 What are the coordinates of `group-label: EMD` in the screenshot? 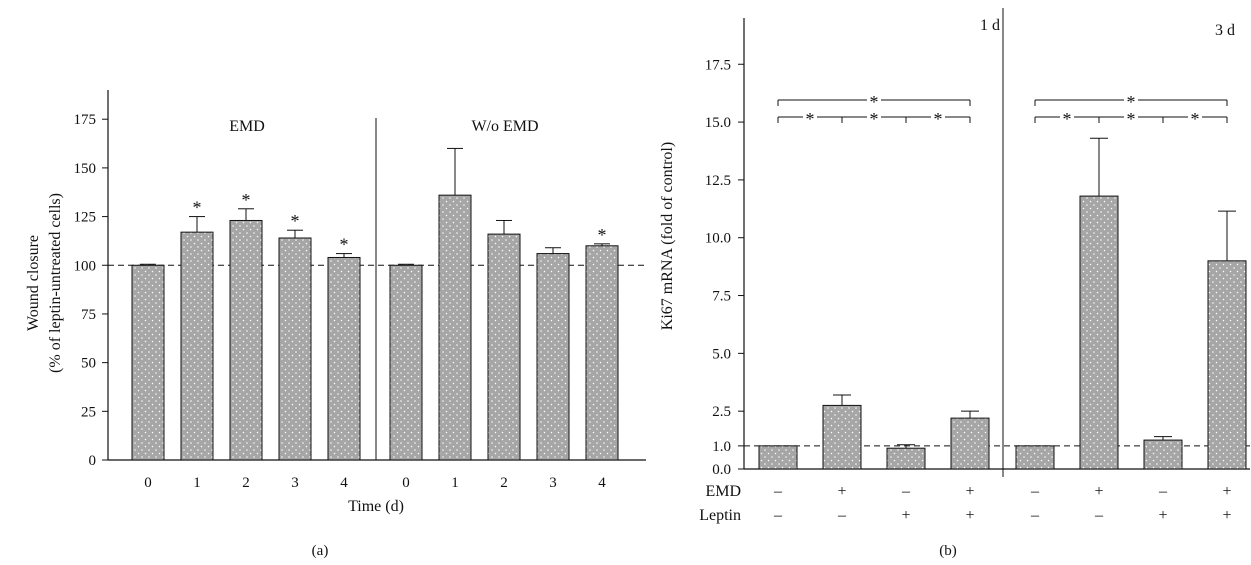 It's located at (247, 126).